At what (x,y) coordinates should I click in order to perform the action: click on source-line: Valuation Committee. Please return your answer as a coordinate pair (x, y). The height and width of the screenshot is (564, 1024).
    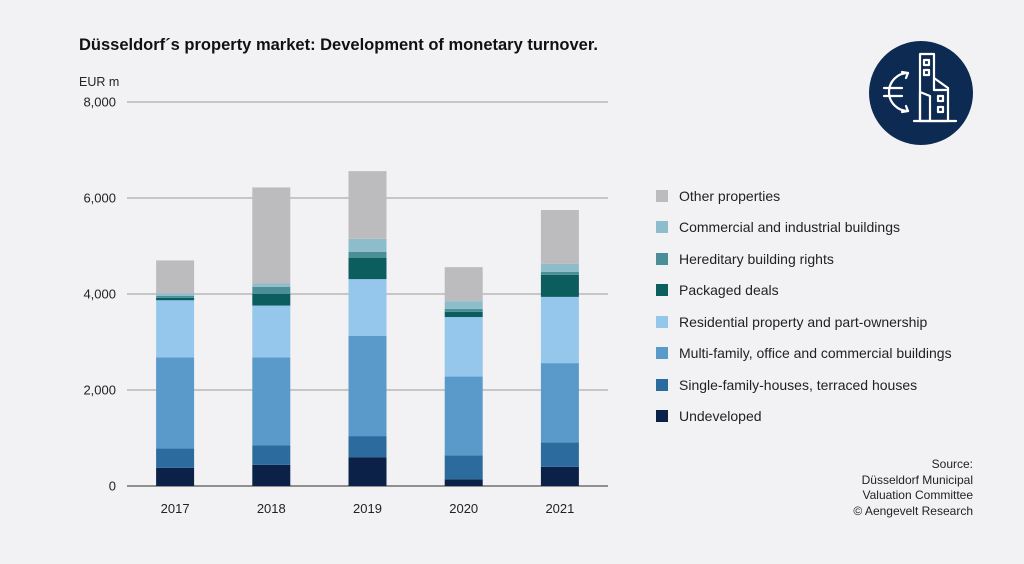
    Looking at the image, I should click on (918, 495).